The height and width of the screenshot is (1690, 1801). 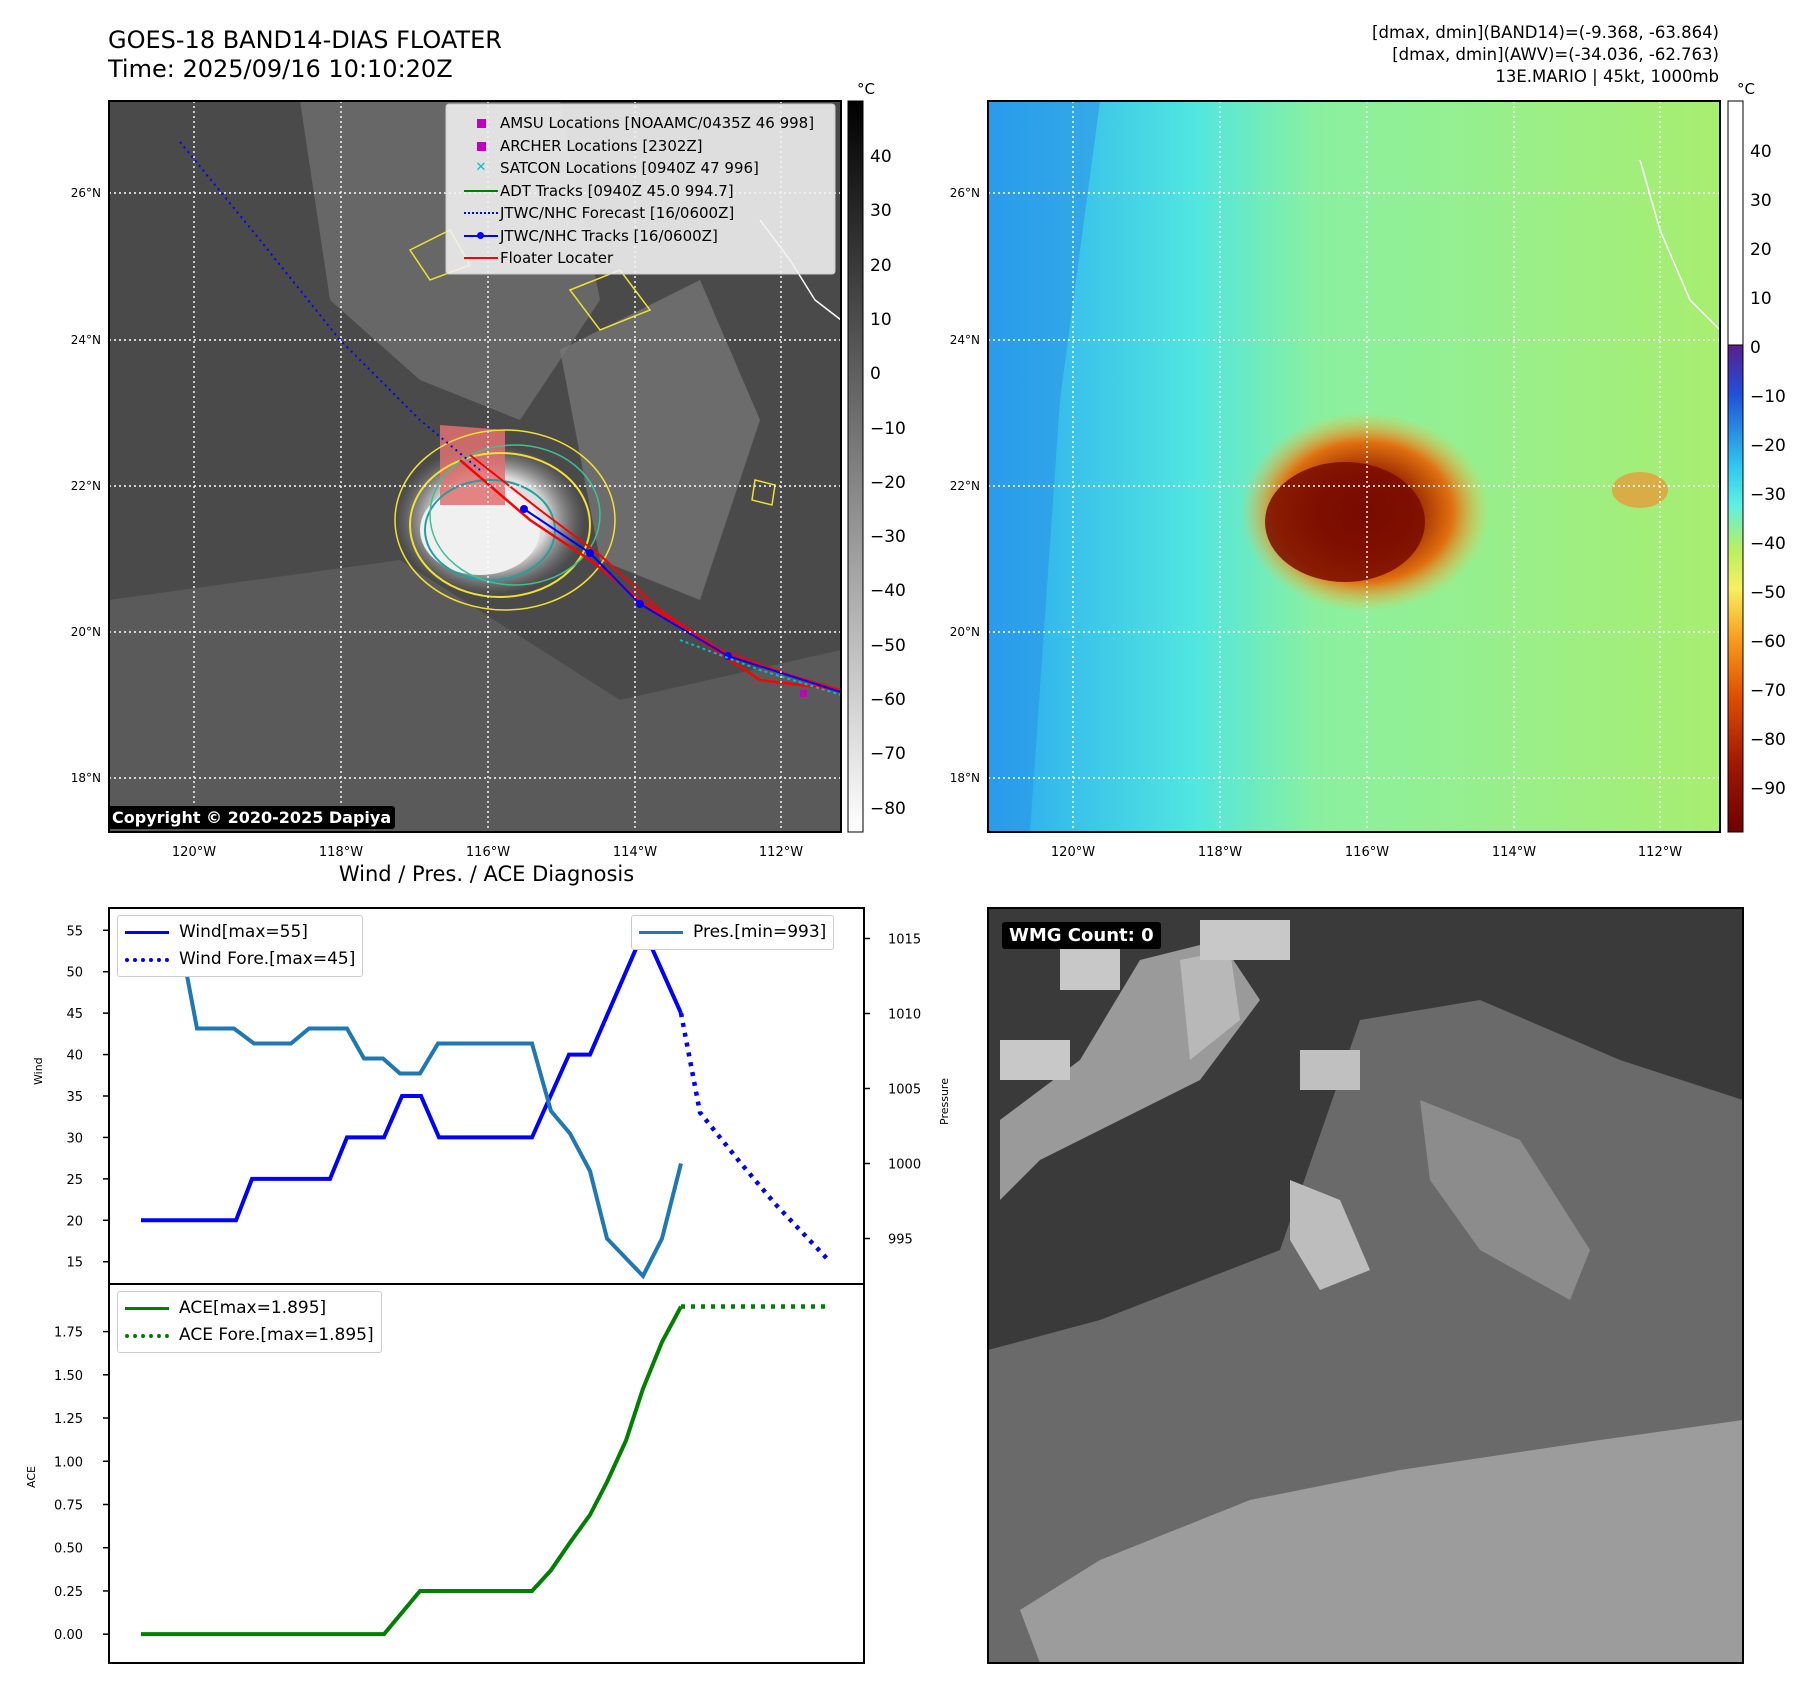 What do you see at coordinates (38, 1071) in the screenshot?
I see `wind-axis-label: Wind` at bounding box center [38, 1071].